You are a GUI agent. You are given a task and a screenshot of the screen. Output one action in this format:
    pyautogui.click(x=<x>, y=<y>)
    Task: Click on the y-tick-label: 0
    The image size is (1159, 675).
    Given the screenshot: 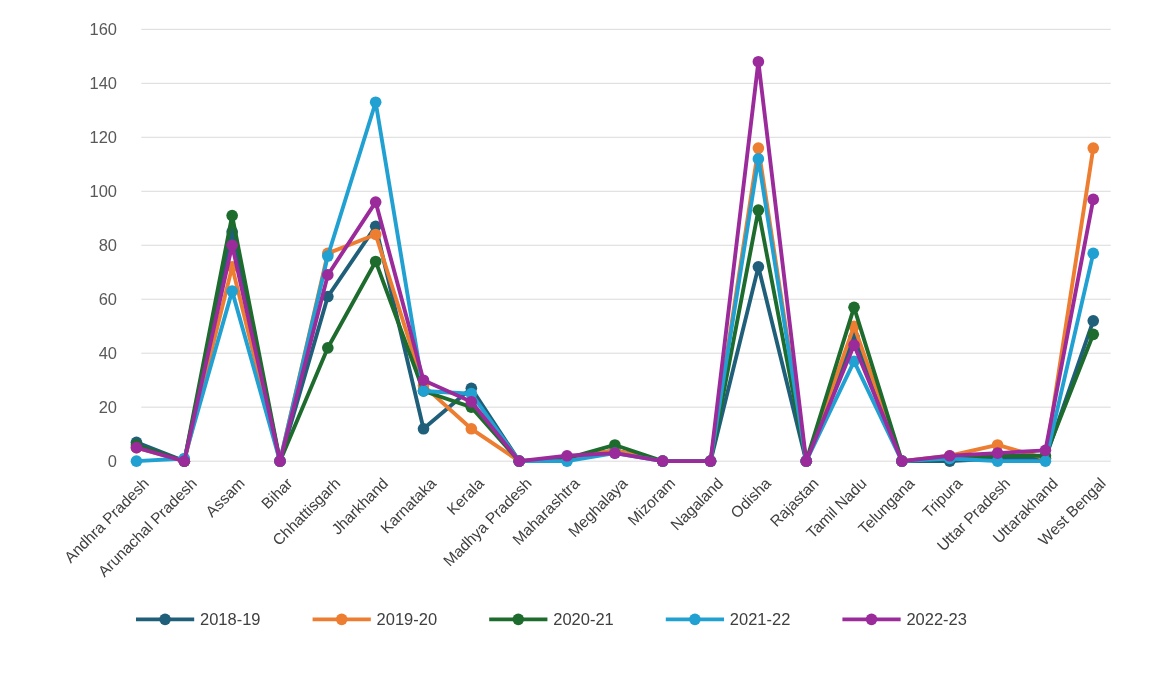 What is the action you would take?
    pyautogui.click(x=112, y=460)
    